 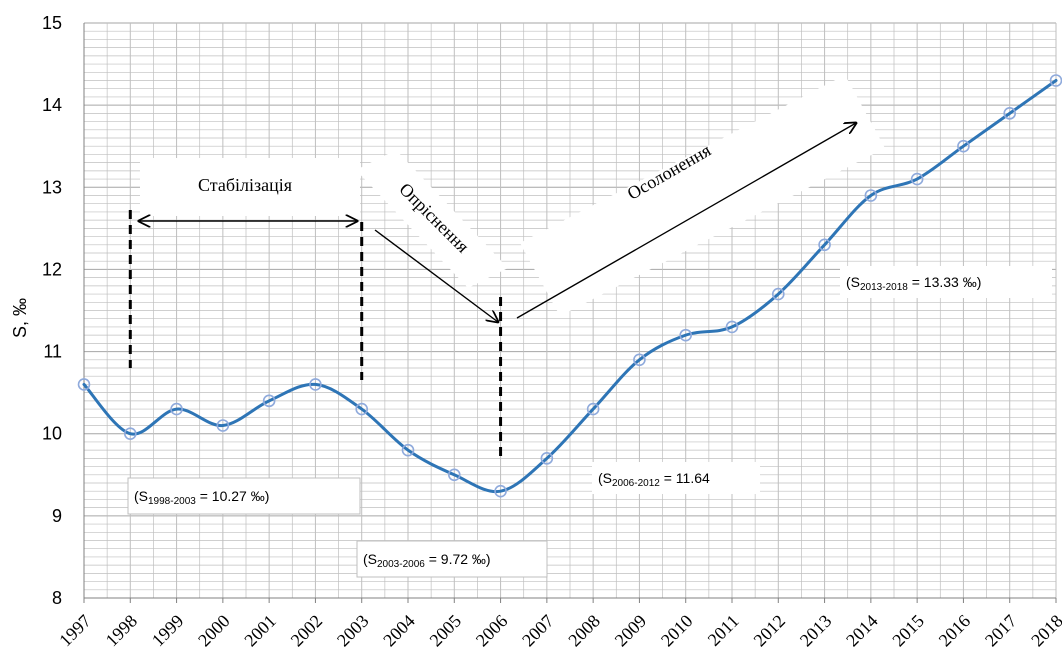 I want to click on x-tick-label: 1999, so click(x=168, y=631).